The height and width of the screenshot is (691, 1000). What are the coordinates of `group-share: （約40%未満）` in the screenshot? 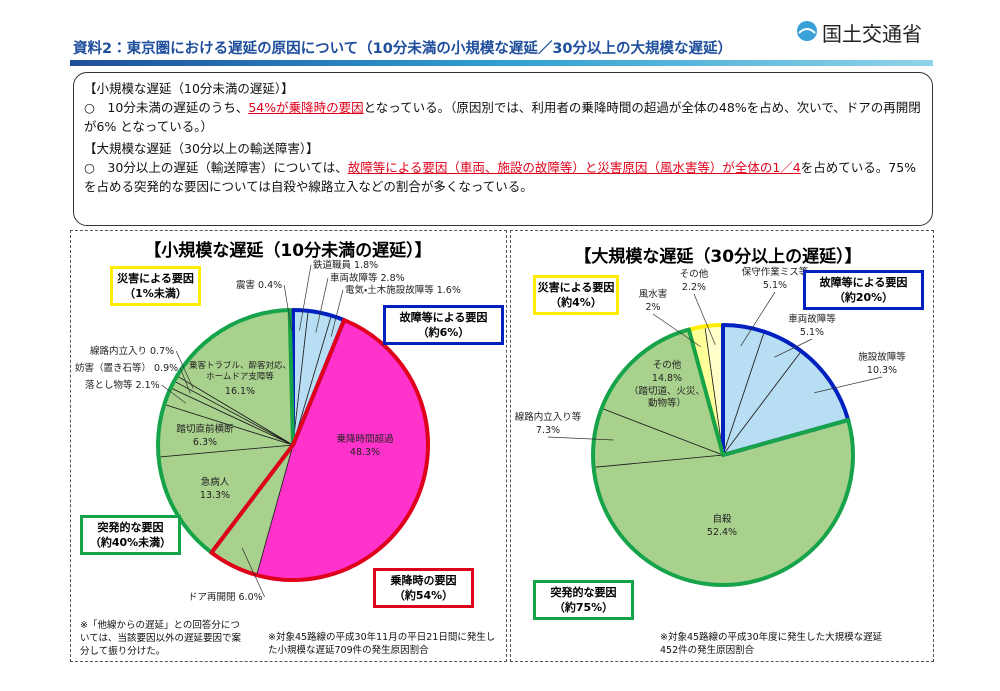 It's located at (130, 542).